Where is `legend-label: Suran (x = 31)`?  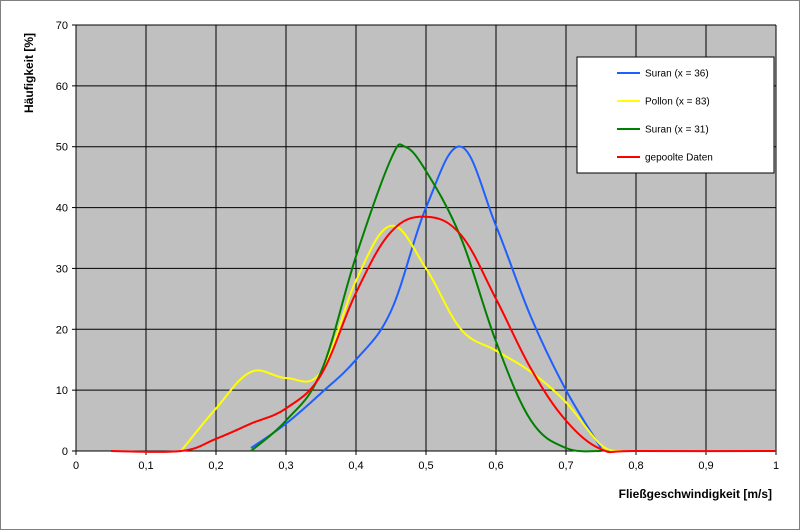 legend-label: Suran (x = 31) is located at coordinates (677, 130).